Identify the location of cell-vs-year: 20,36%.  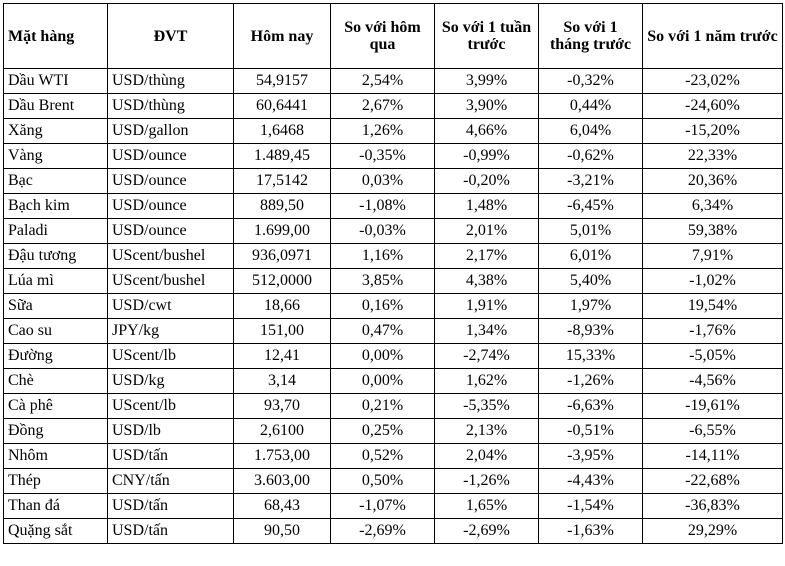
(712, 181).